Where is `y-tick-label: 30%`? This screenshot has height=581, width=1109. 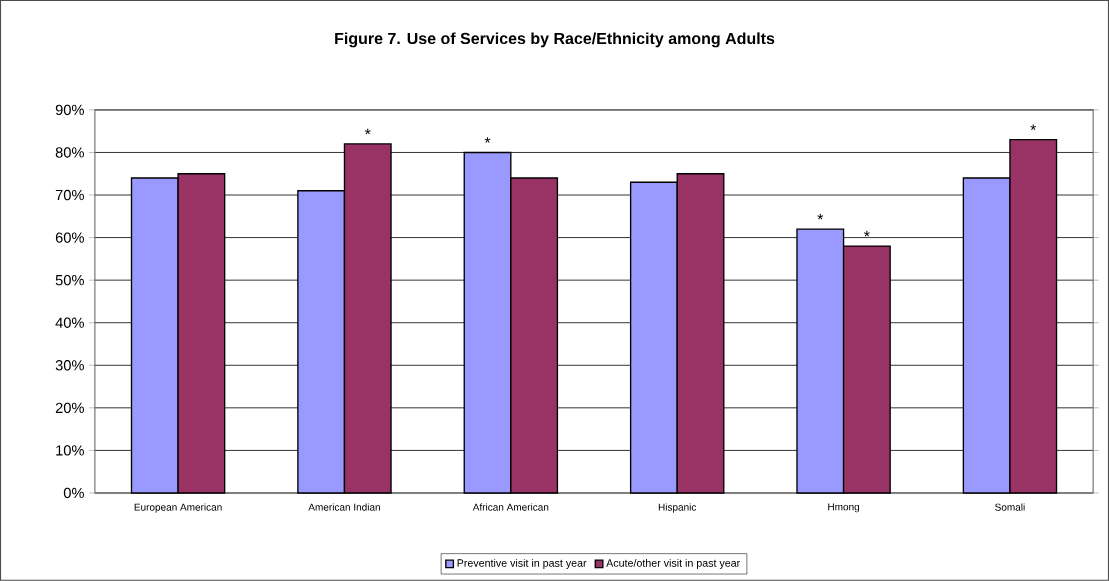
y-tick-label: 30% is located at coordinates (69, 365).